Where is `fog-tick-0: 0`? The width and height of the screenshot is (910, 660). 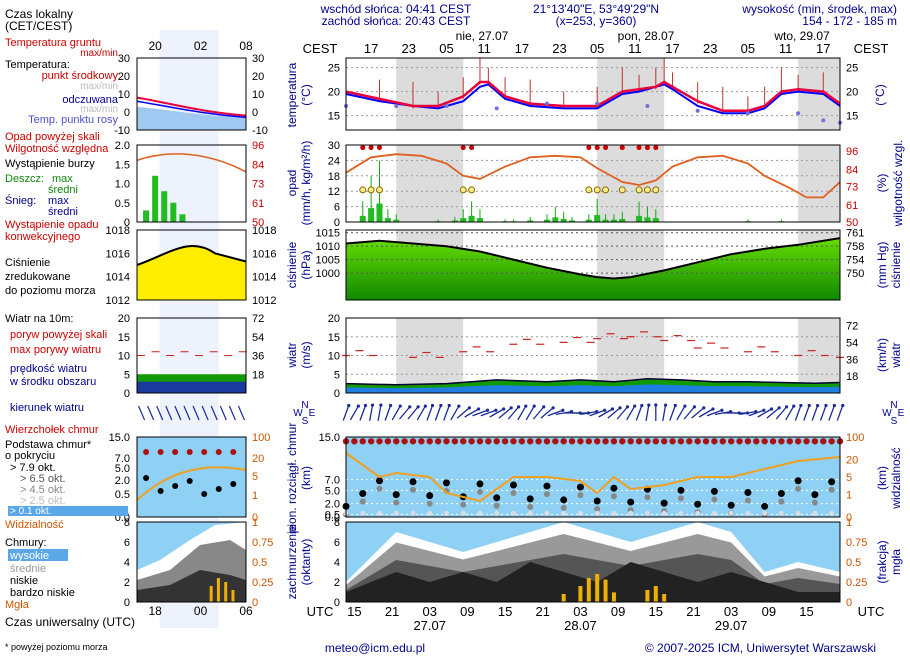
fog-tick-0: 0 is located at coordinates (849, 603).